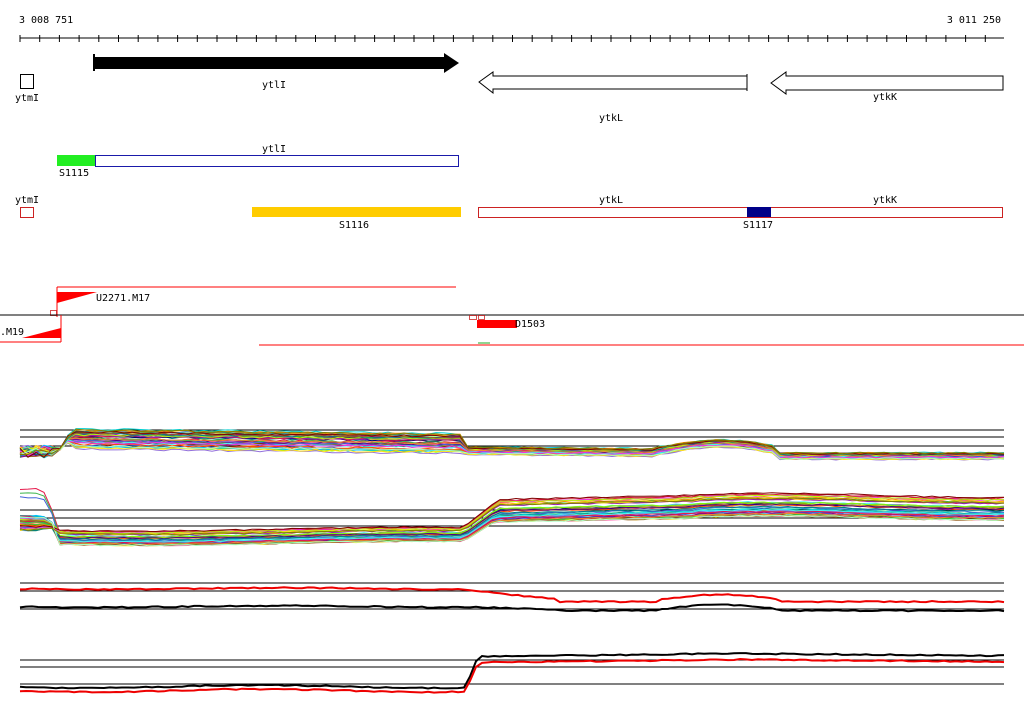 The image size is (1024, 714). What do you see at coordinates (974, 20) in the screenshot?
I see `coordinate-end-label: 3 011 250` at bounding box center [974, 20].